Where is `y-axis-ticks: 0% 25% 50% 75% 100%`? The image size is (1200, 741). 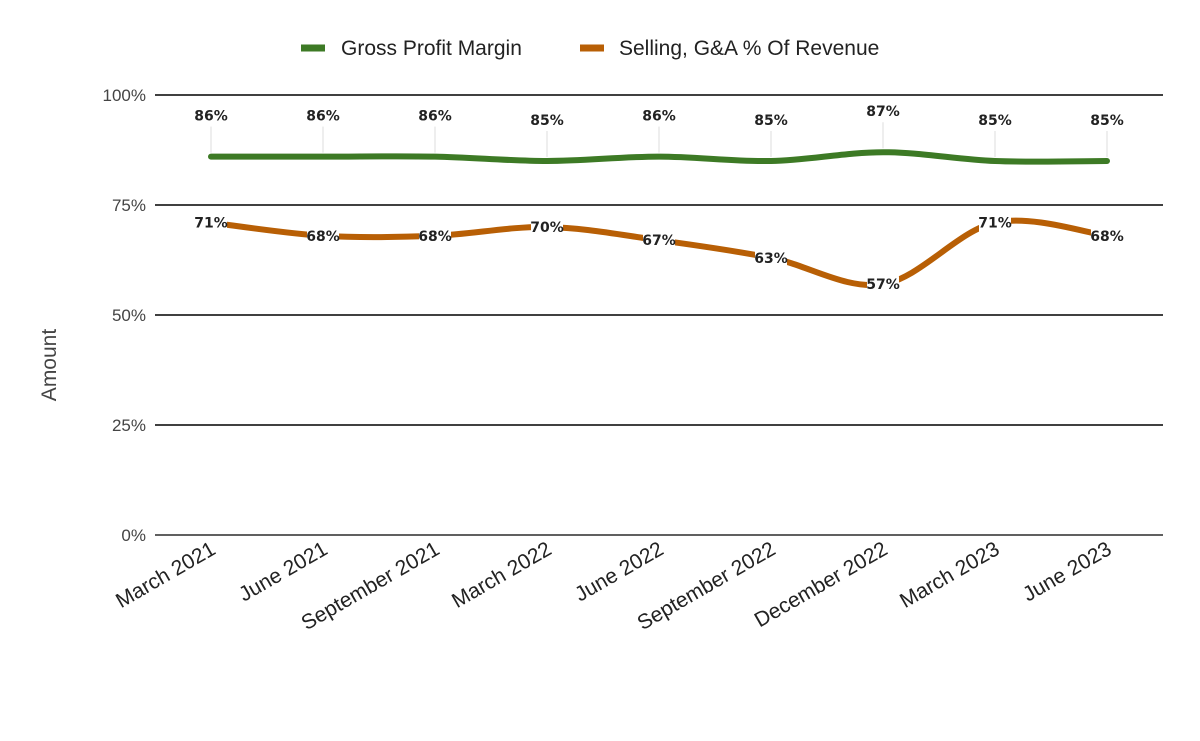
y-axis-ticks: 0% 25% 50% 75% 100% is located at coordinates (124, 315).